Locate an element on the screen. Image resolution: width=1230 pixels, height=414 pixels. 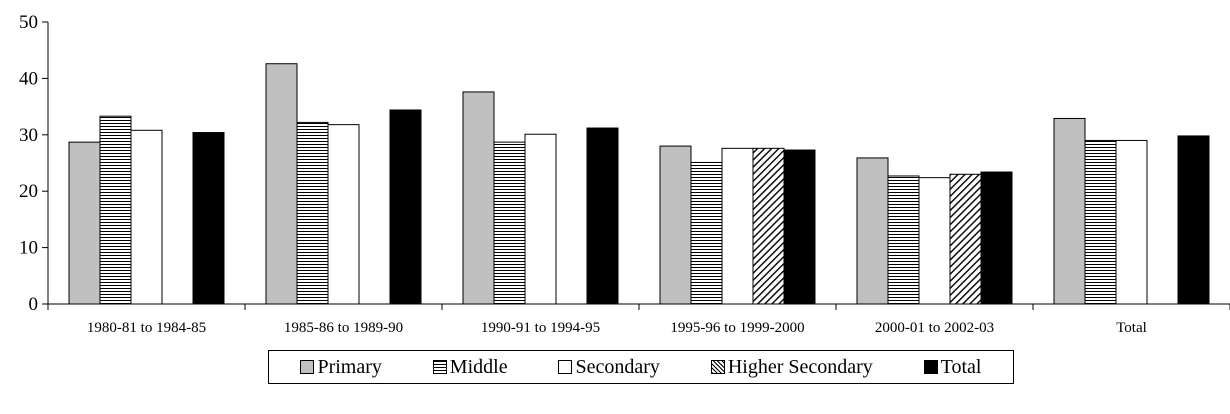
legend-label: Primary is located at coordinates (349, 366).